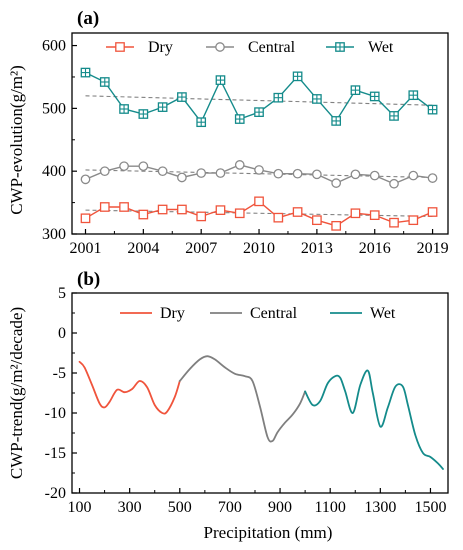  I want to click on legend-label-central: Central, so click(272, 47).